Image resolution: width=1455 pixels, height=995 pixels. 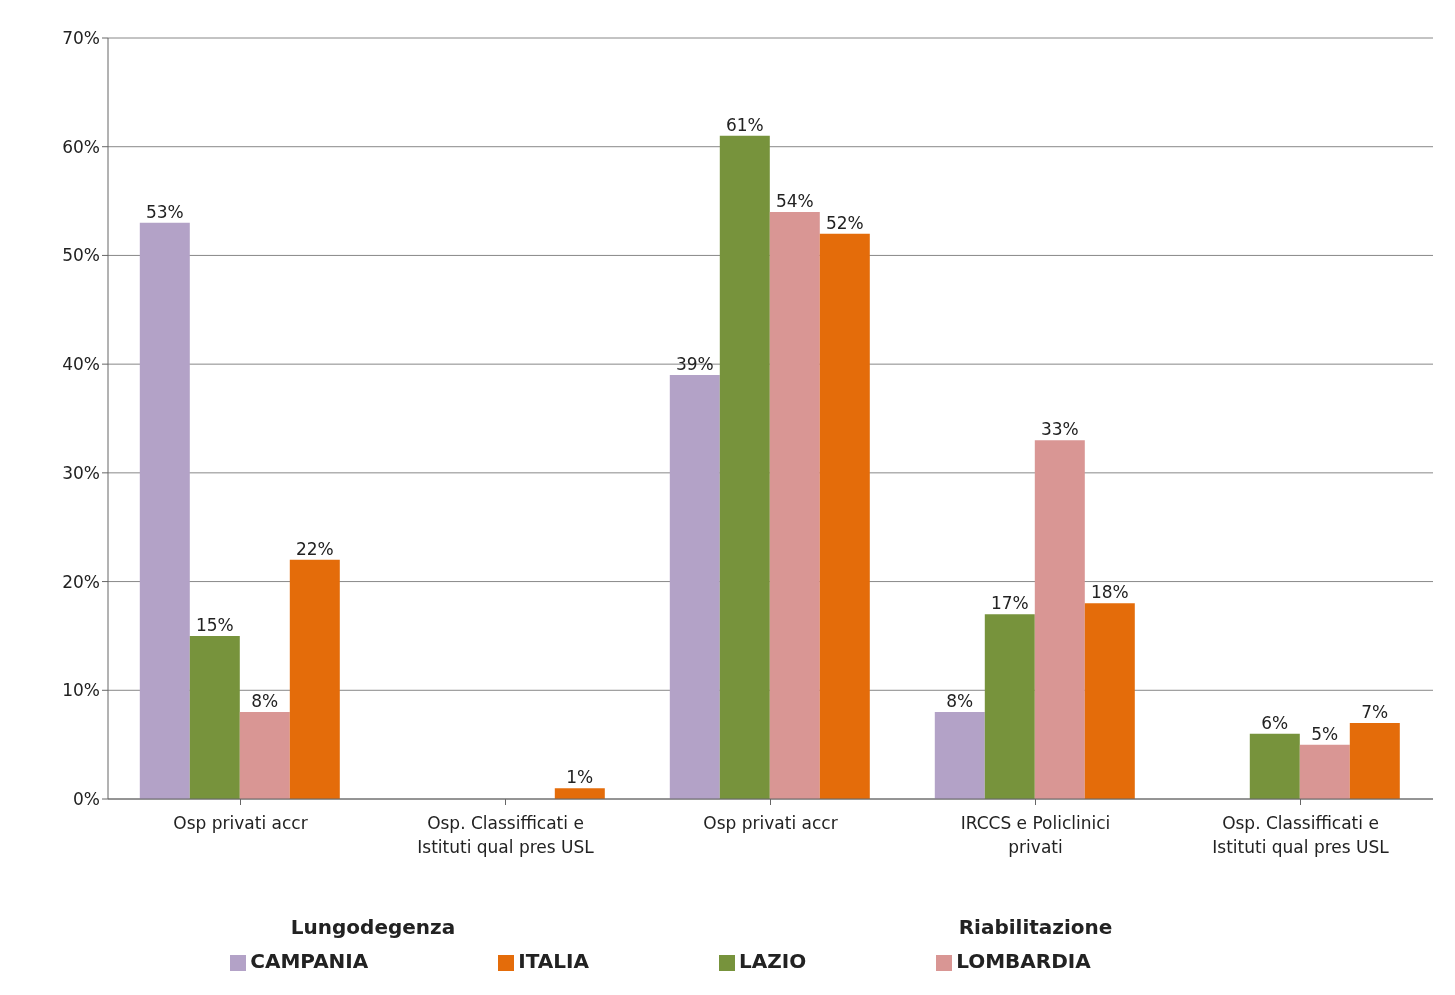 What do you see at coordinates (772, 961) in the screenshot?
I see `legend-label: LAZIO` at bounding box center [772, 961].